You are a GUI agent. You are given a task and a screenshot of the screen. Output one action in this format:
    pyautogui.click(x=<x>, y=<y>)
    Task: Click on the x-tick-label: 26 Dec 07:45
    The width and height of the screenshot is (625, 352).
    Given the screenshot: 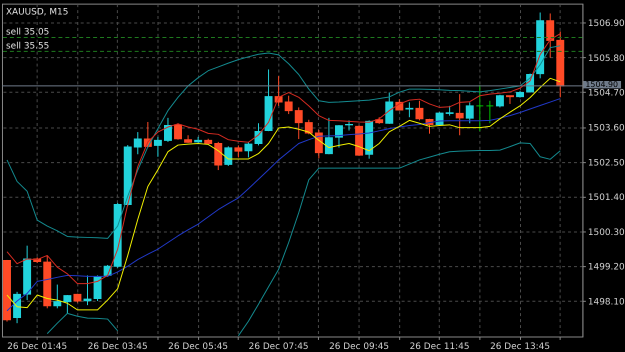 What is the action you would take?
    pyautogui.click(x=278, y=347)
    